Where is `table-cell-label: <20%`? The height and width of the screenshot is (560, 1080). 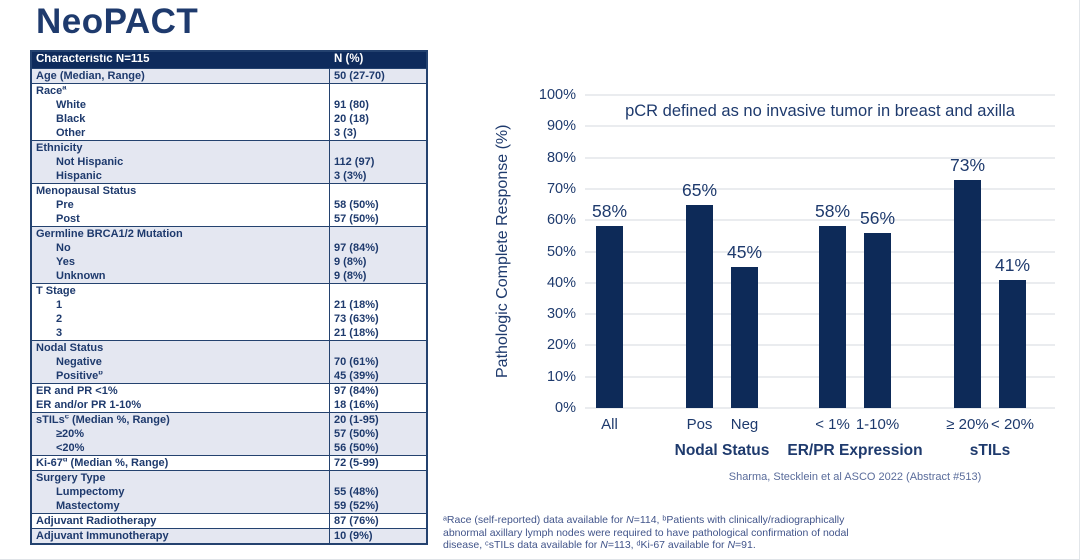 table-cell-label: <20% is located at coordinates (70, 448).